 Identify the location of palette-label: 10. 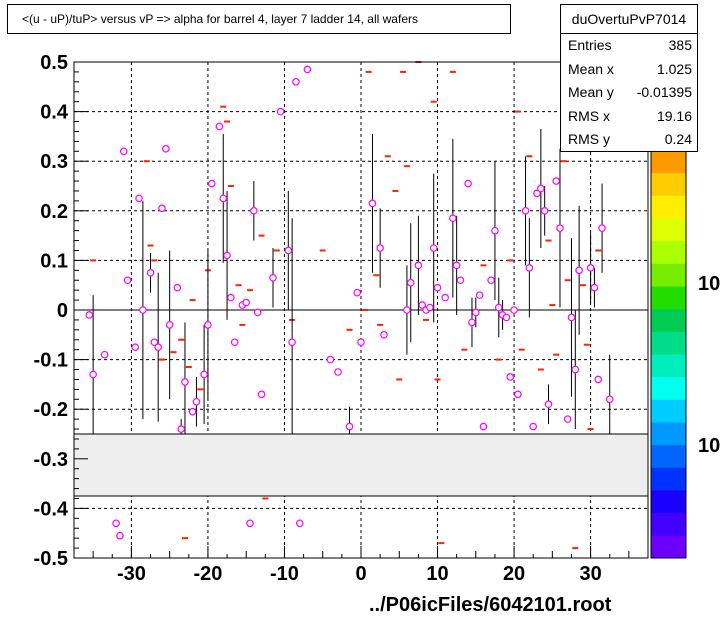
(709, 284).